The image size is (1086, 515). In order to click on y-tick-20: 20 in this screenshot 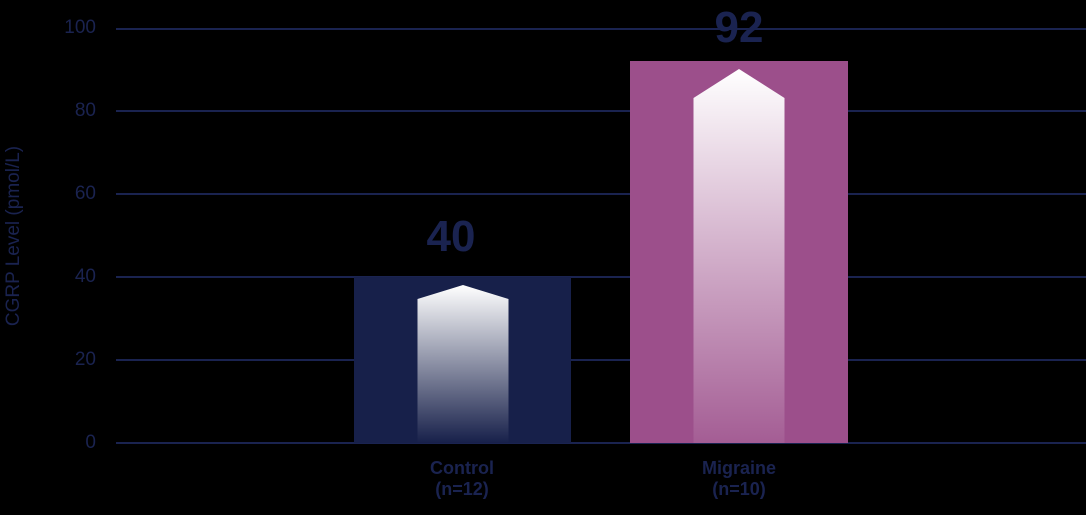, I will do `click(85, 359)`.